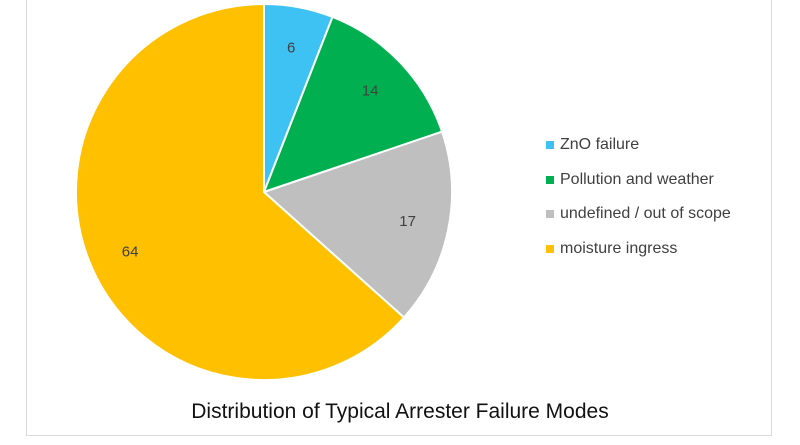  What do you see at coordinates (550, 179) in the screenshot?
I see `legend-swatch-pollution-and-weather` at bounding box center [550, 179].